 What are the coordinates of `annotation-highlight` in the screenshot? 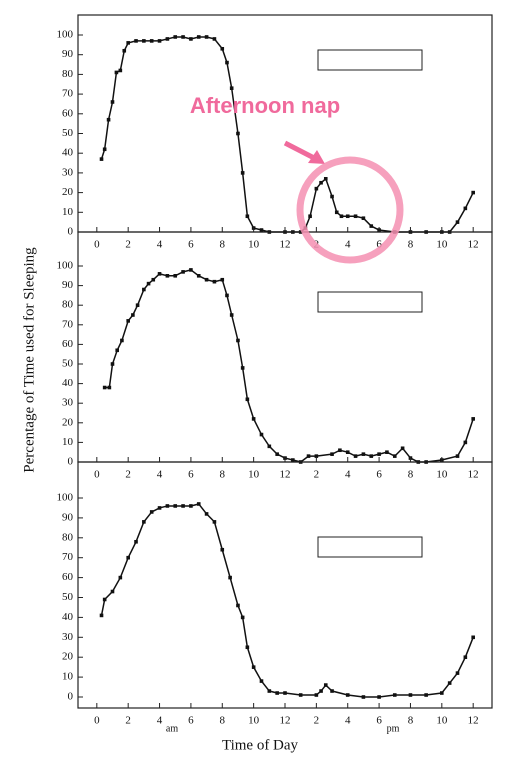 It's located at (343, 202).